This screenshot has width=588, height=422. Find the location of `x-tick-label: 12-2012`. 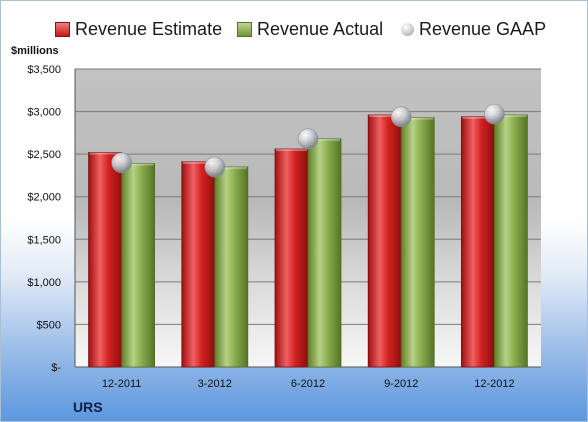

x-tick-label: 12-2012 is located at coordinates (494, 384).